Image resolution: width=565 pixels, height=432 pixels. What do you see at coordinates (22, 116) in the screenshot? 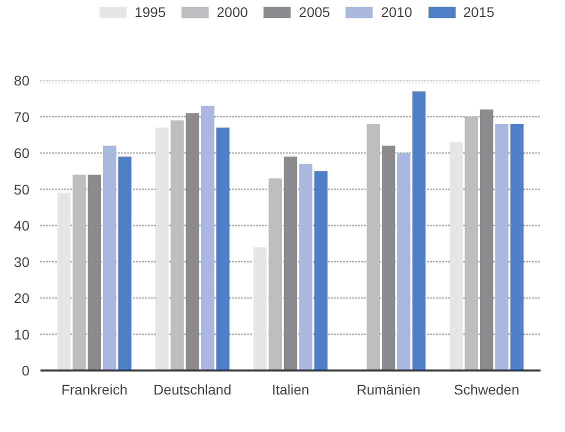
I see `y-tick-label: 70` at bounding box center [22, 116].